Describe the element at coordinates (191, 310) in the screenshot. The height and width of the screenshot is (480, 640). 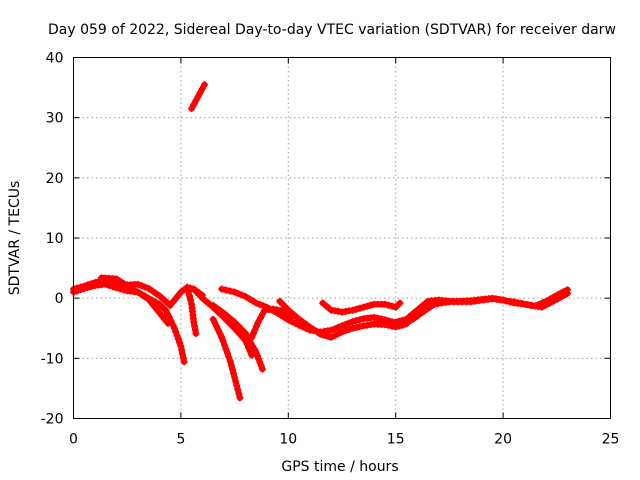
I see `series-track-e` at that location.